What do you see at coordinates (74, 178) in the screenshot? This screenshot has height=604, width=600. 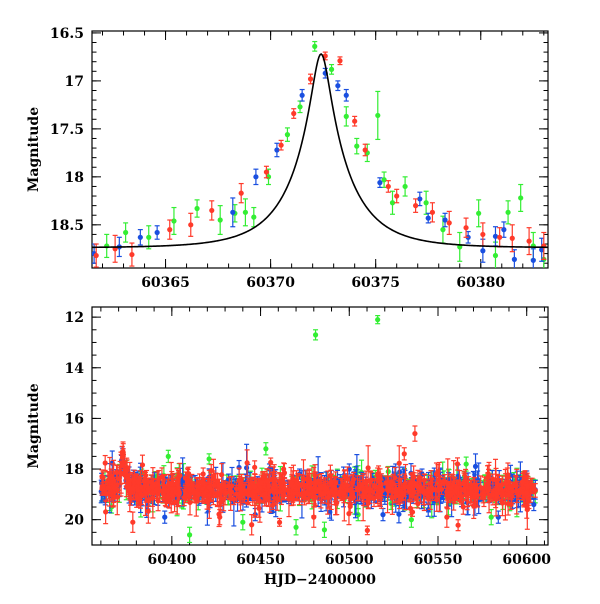 I see `y-tick-label: 18` at bounding box center [74, 178].